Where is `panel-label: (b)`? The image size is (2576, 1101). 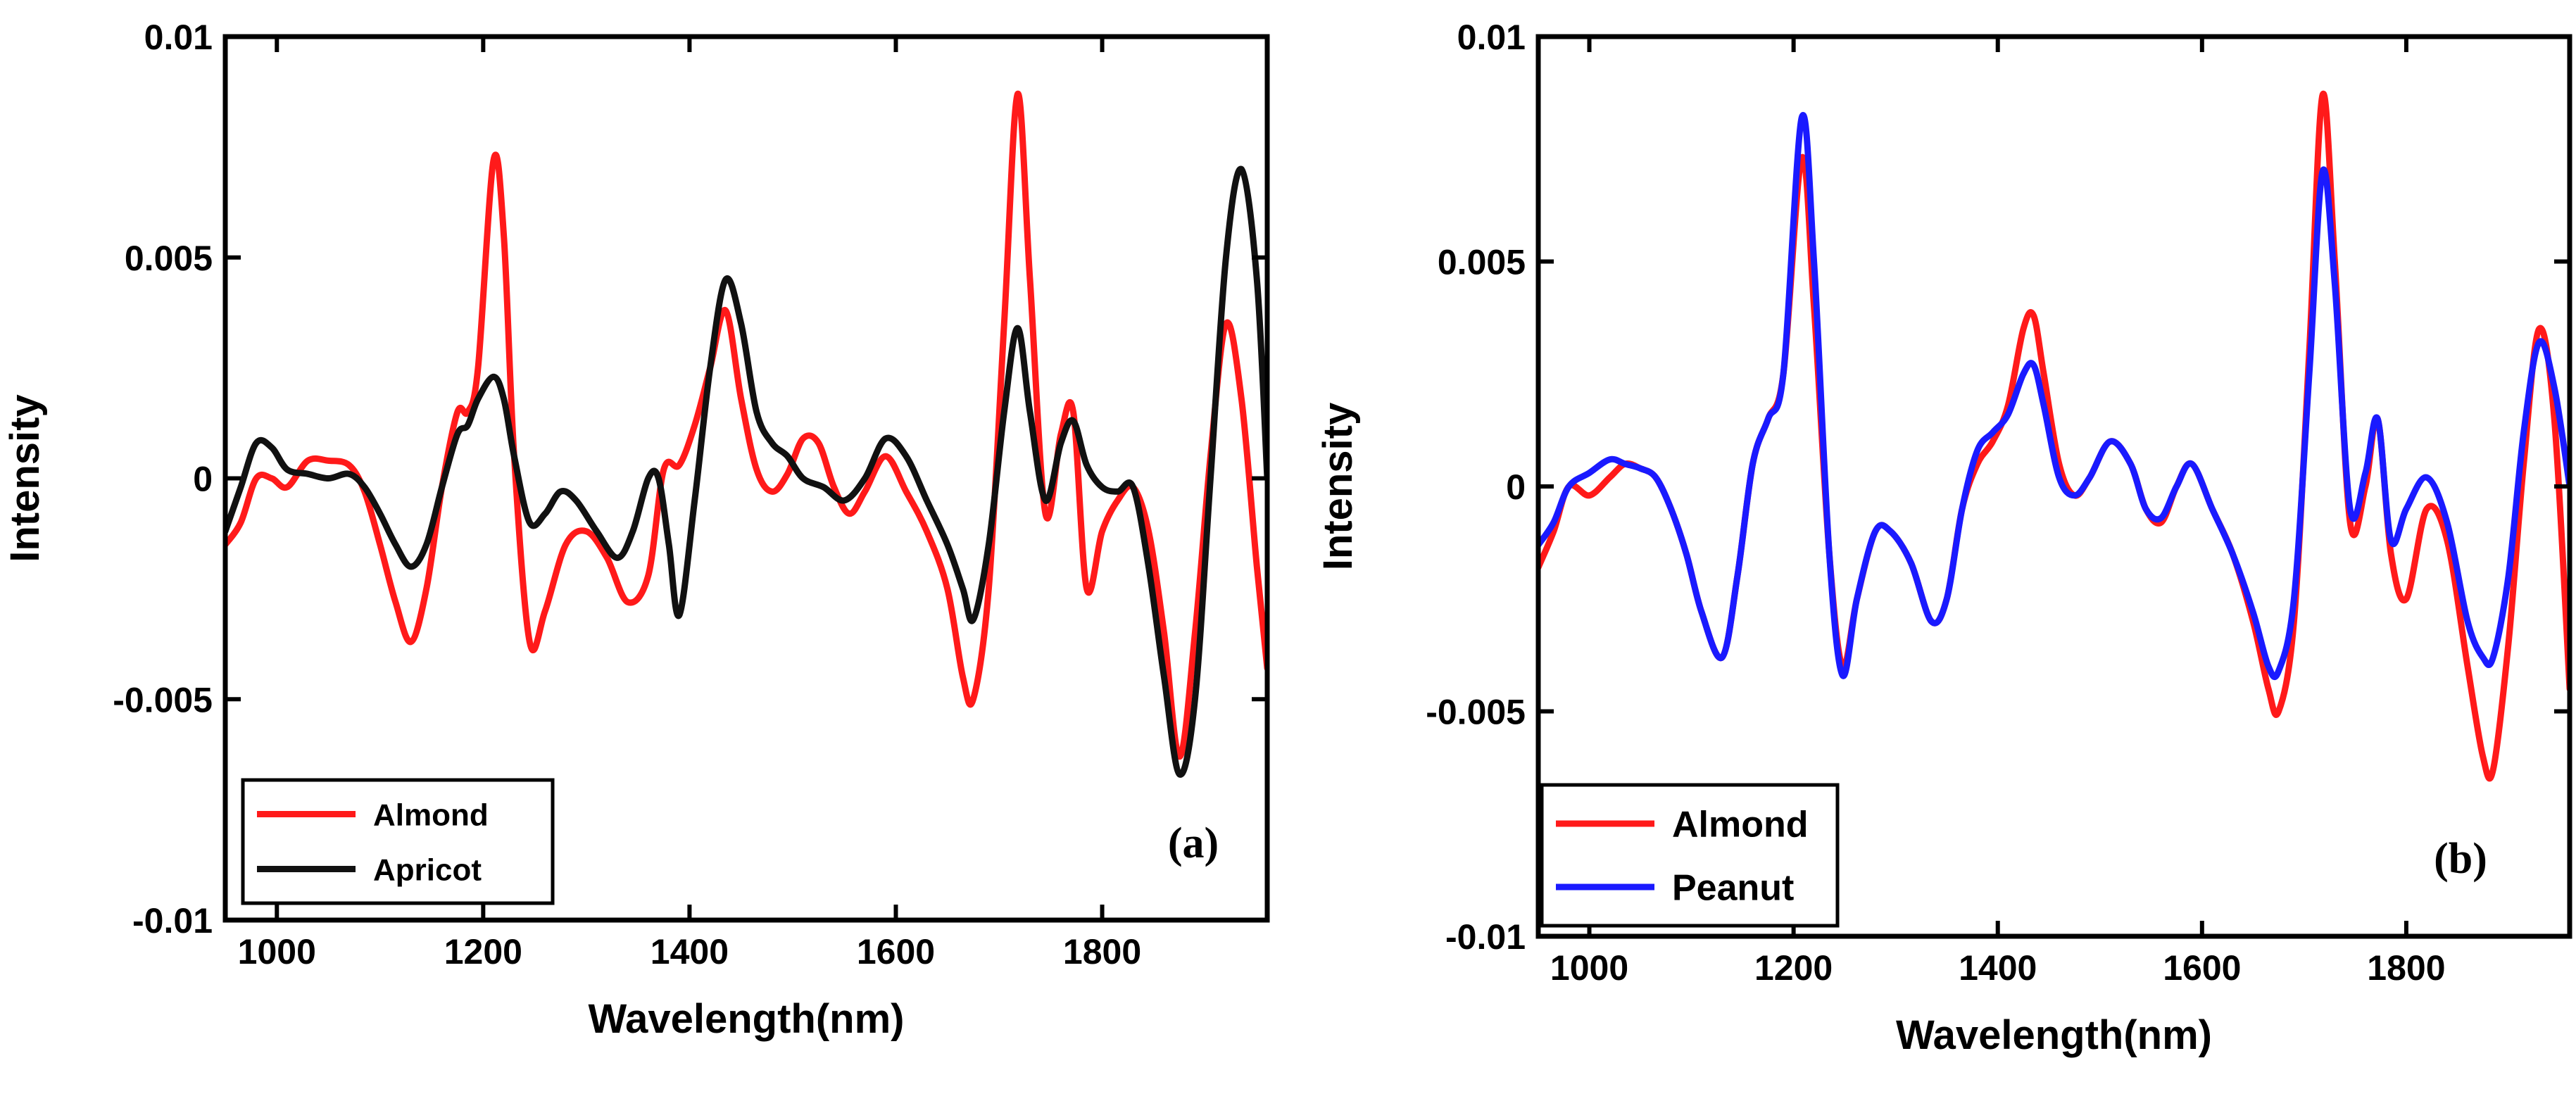
panel-label: (b) is located at coordinates (2460, 859).